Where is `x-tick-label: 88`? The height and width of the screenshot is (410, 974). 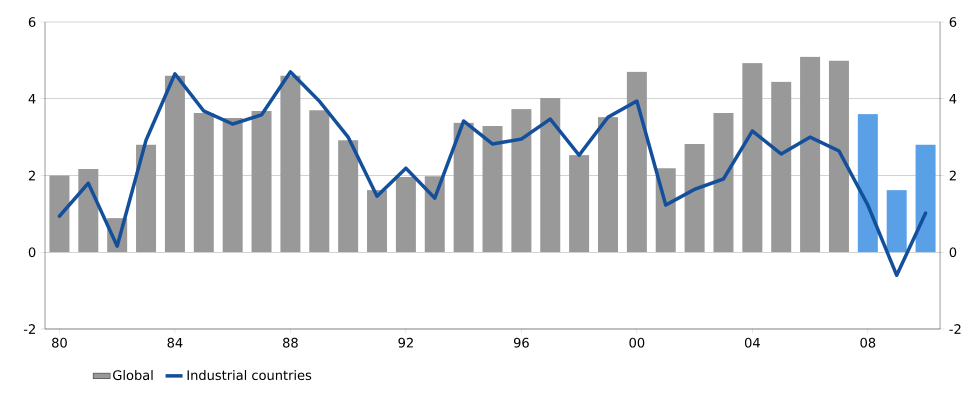 x-tick-label: 88 is located at coordinates (290, 343).